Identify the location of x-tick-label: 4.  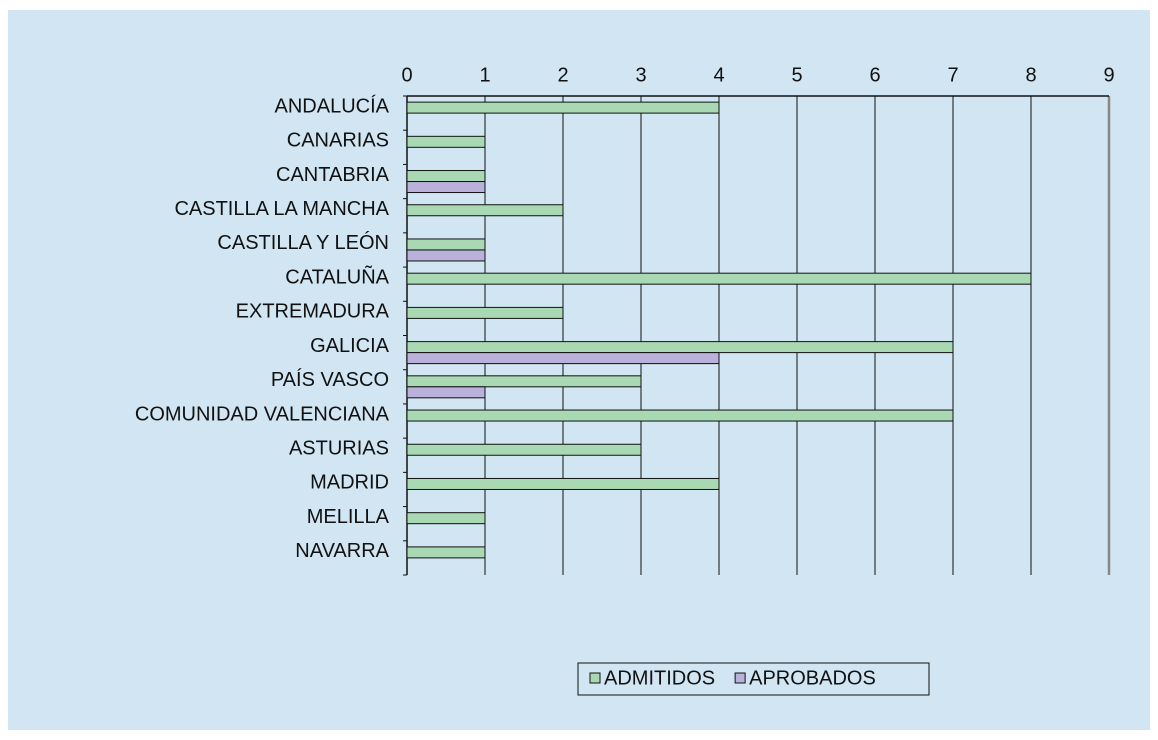
(718, 75).